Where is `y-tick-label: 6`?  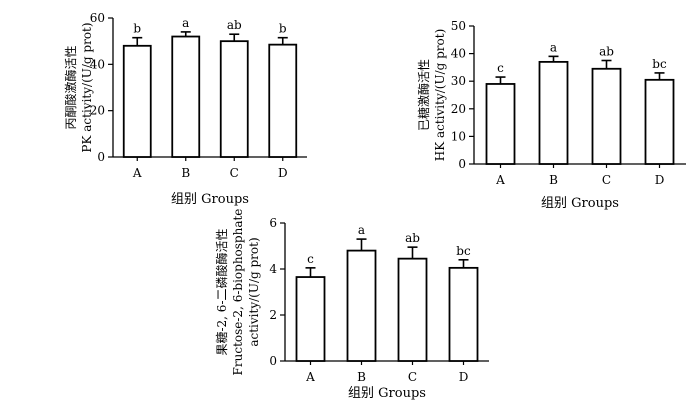
y-tick-label: 6 is located at coordinates (273, 223).